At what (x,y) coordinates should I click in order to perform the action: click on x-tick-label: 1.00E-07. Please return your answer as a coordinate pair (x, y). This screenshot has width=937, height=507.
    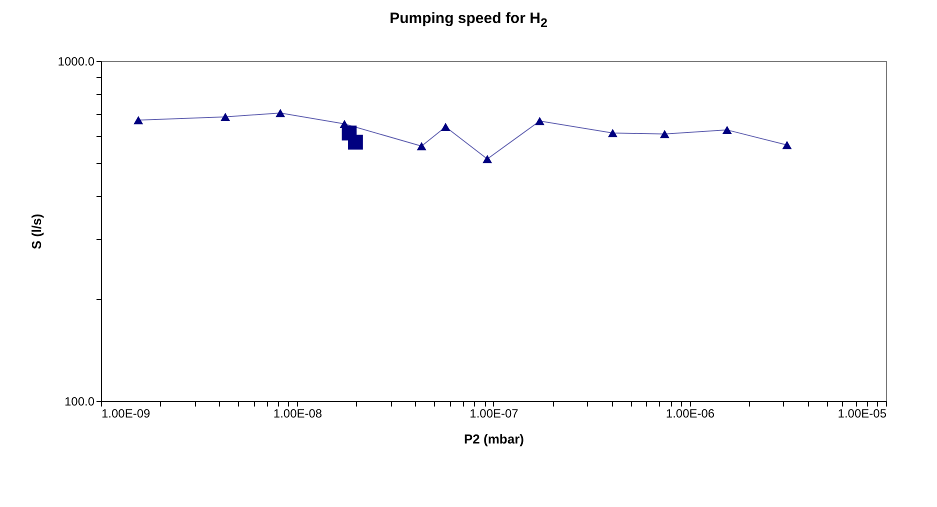
    Looking at the image, I should click on (494, 413).